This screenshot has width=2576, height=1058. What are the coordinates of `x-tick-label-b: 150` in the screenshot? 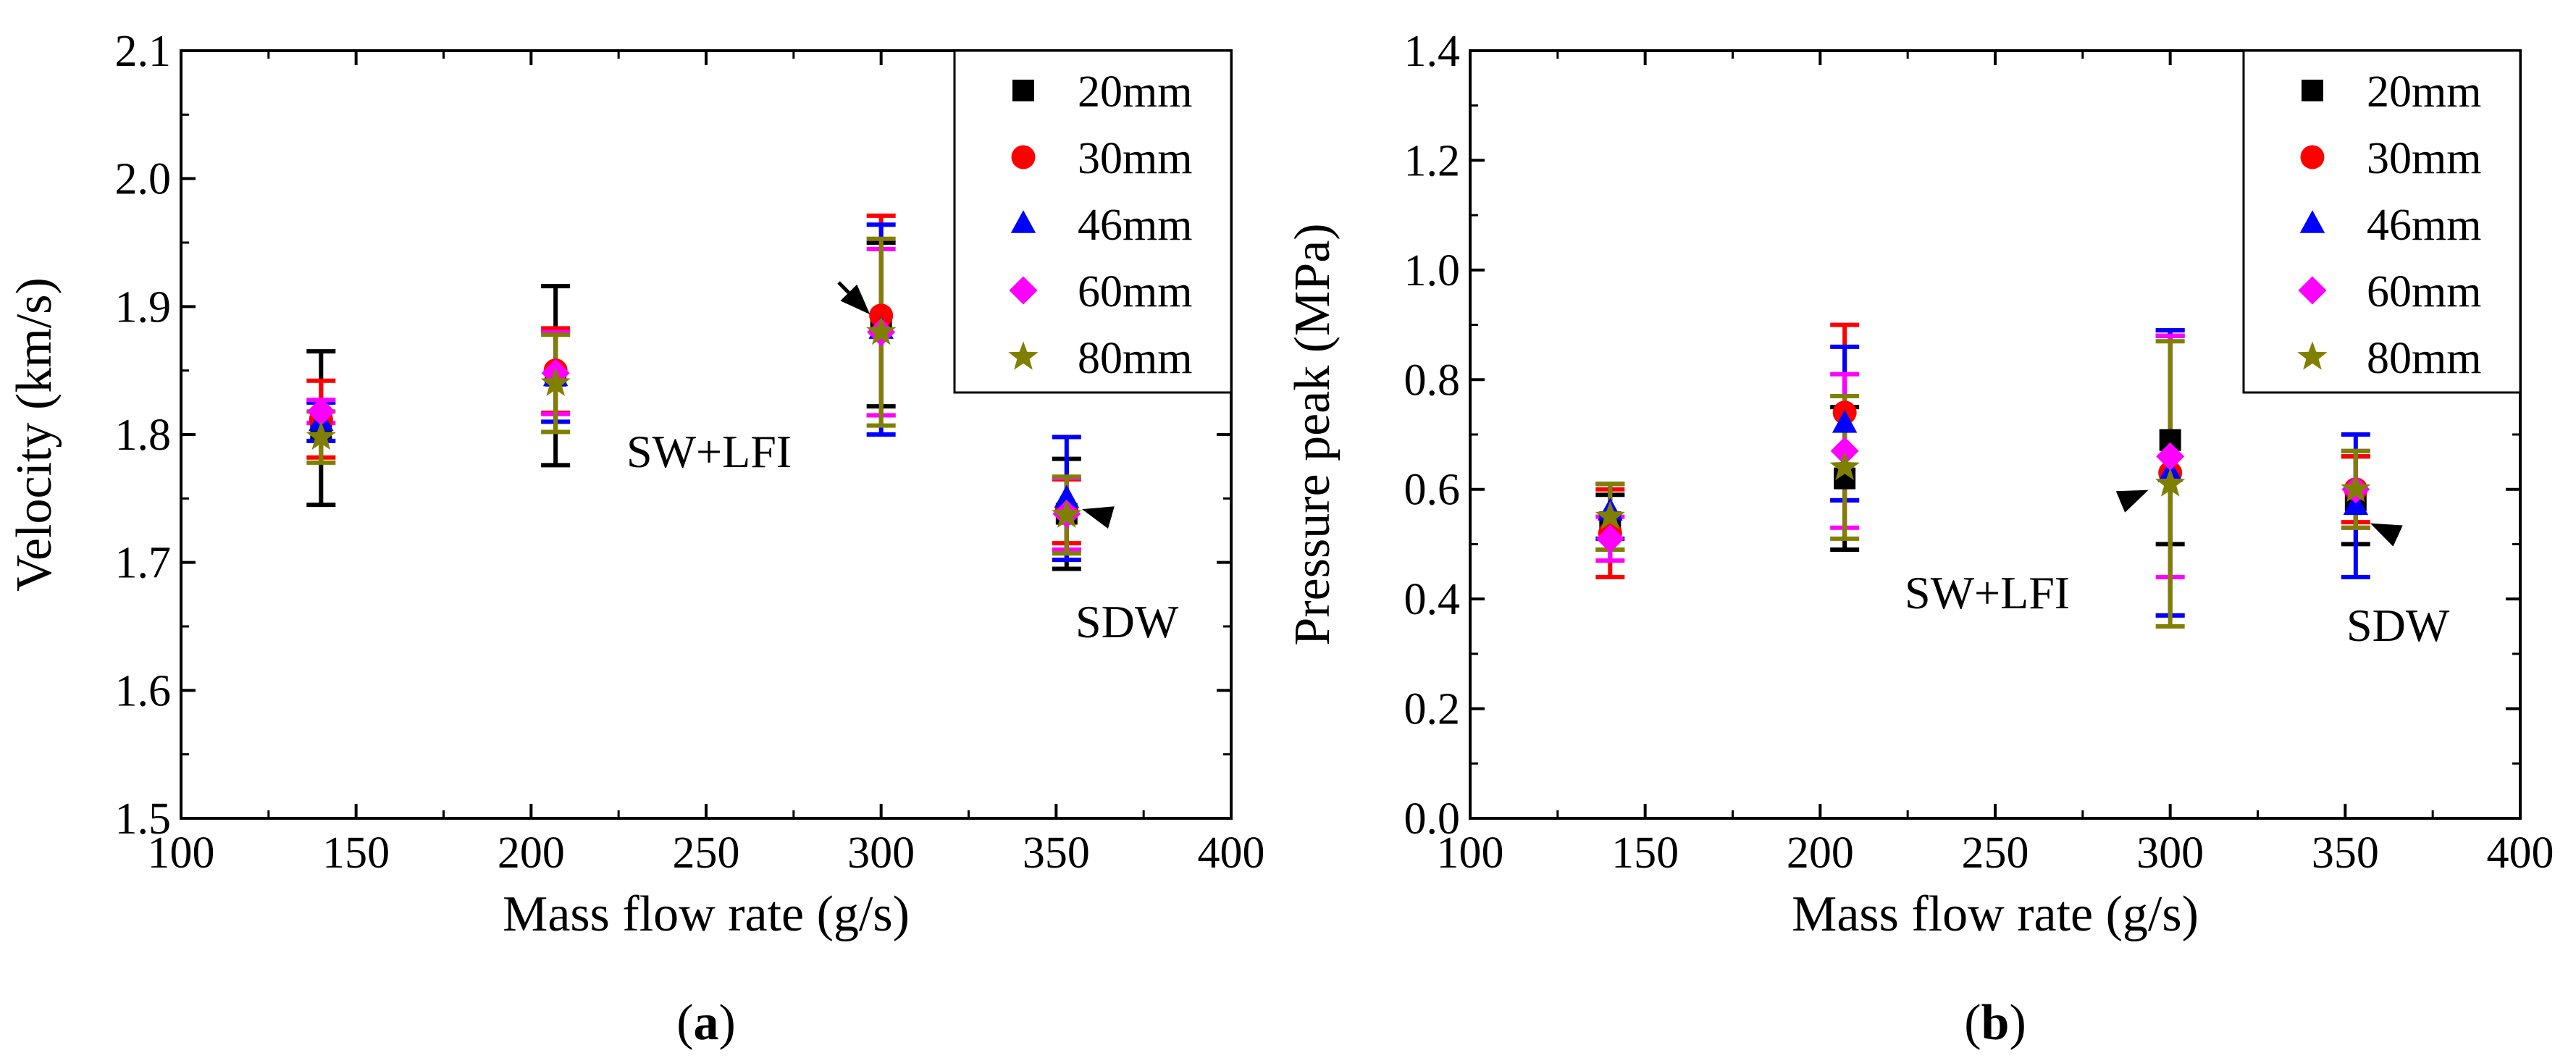 It's located at (1645, 853).